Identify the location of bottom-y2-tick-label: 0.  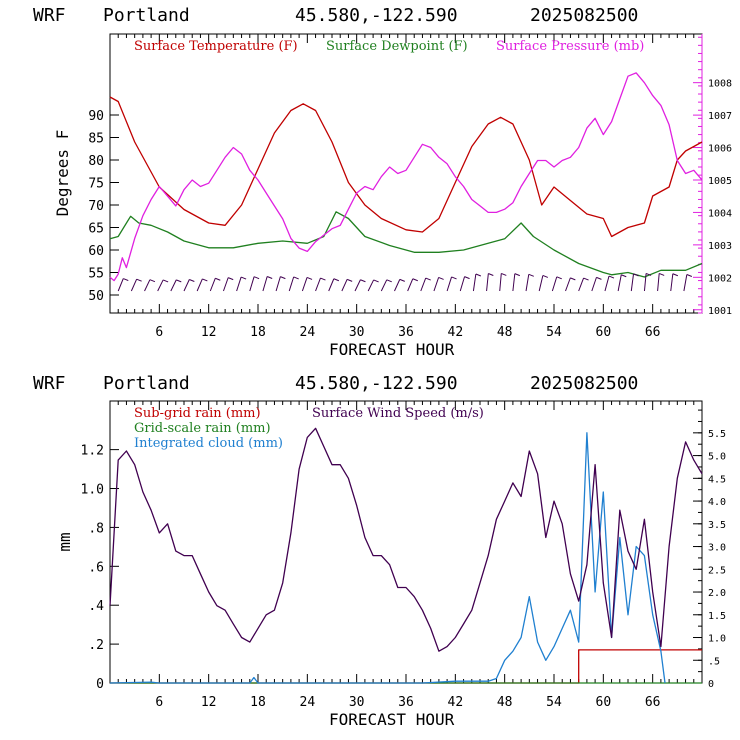
(711, 684).